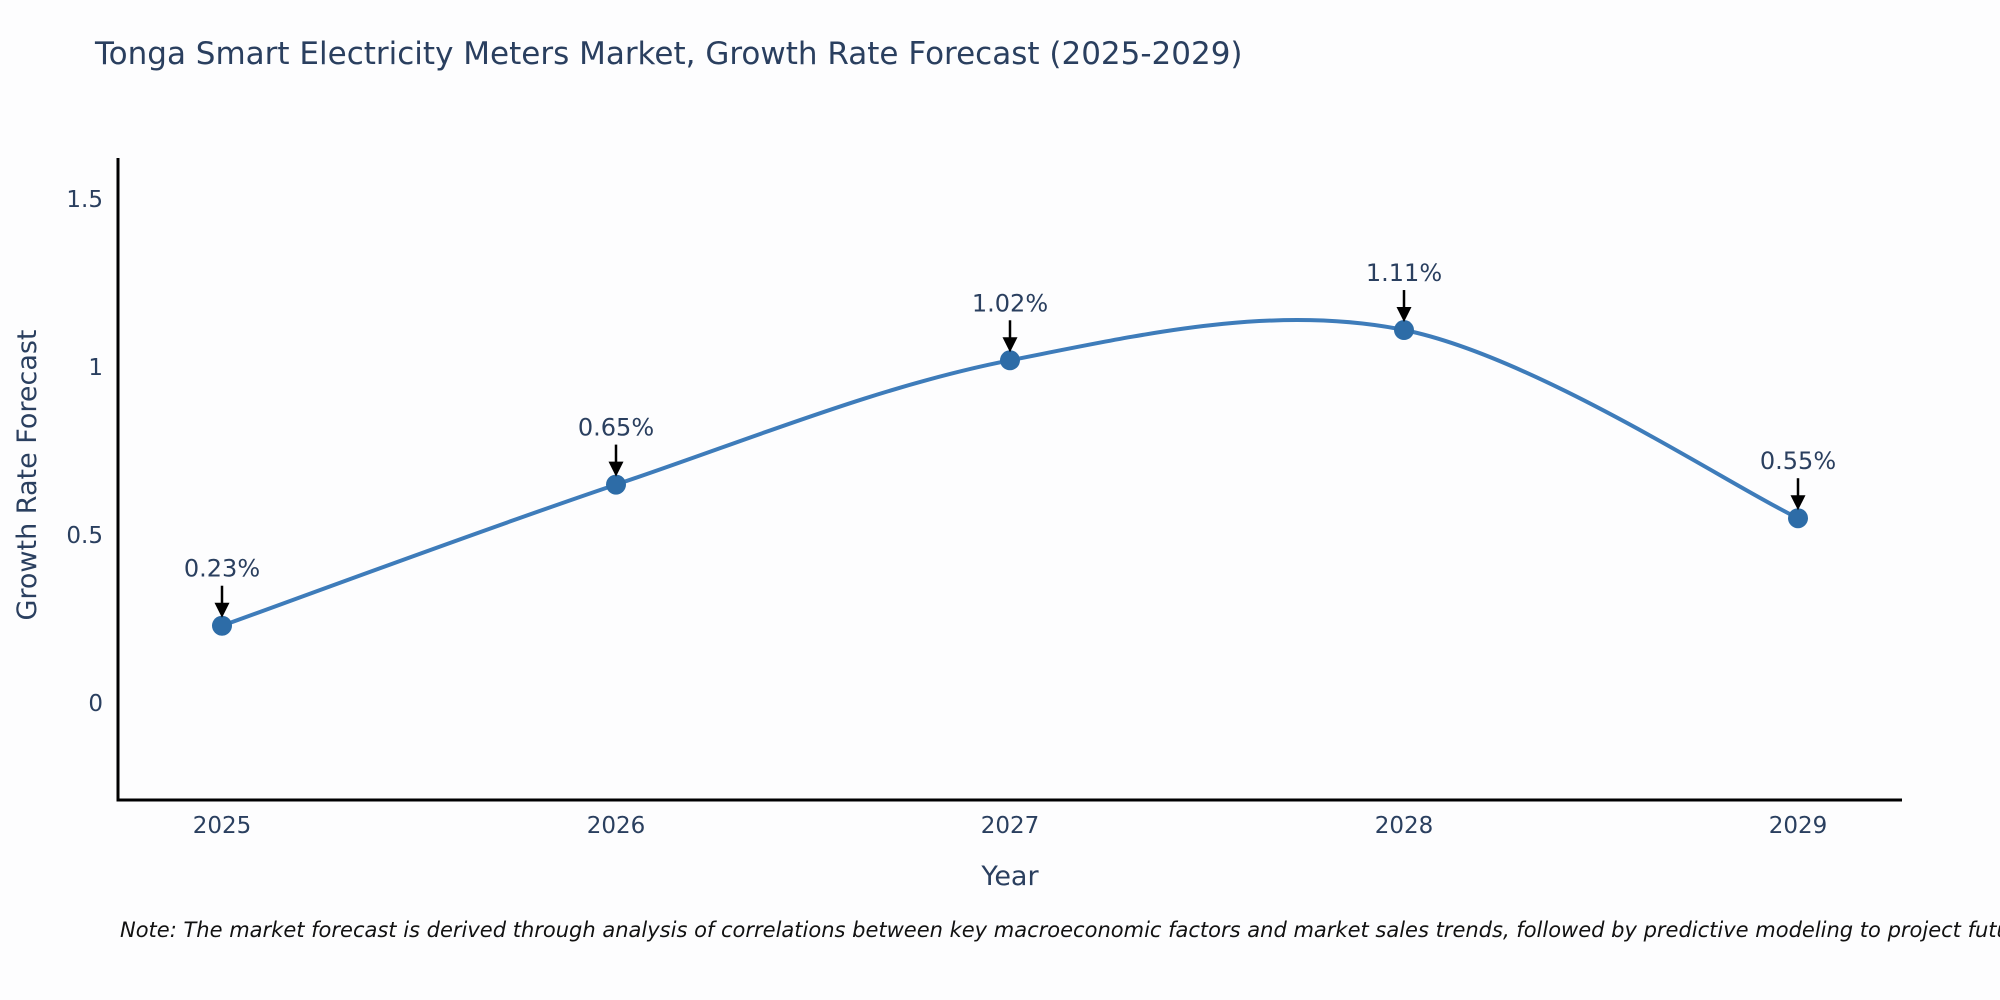 Image resolution: width=2000 pixels, height=1000 pixels. Describe the element at coordinates (616, 826) in the screenshot. I see `x-tick-label: 2026` at that location.